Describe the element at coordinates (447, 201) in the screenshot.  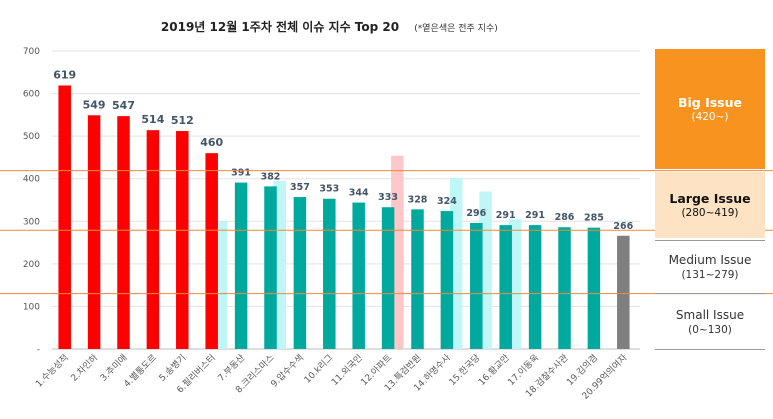
I see `data-label: 324` at that location.